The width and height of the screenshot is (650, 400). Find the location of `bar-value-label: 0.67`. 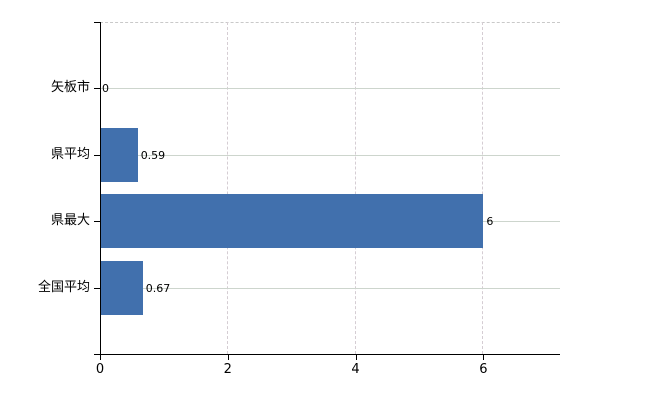

bar-value-label: 0.67 is located at coordinates (158, 288).